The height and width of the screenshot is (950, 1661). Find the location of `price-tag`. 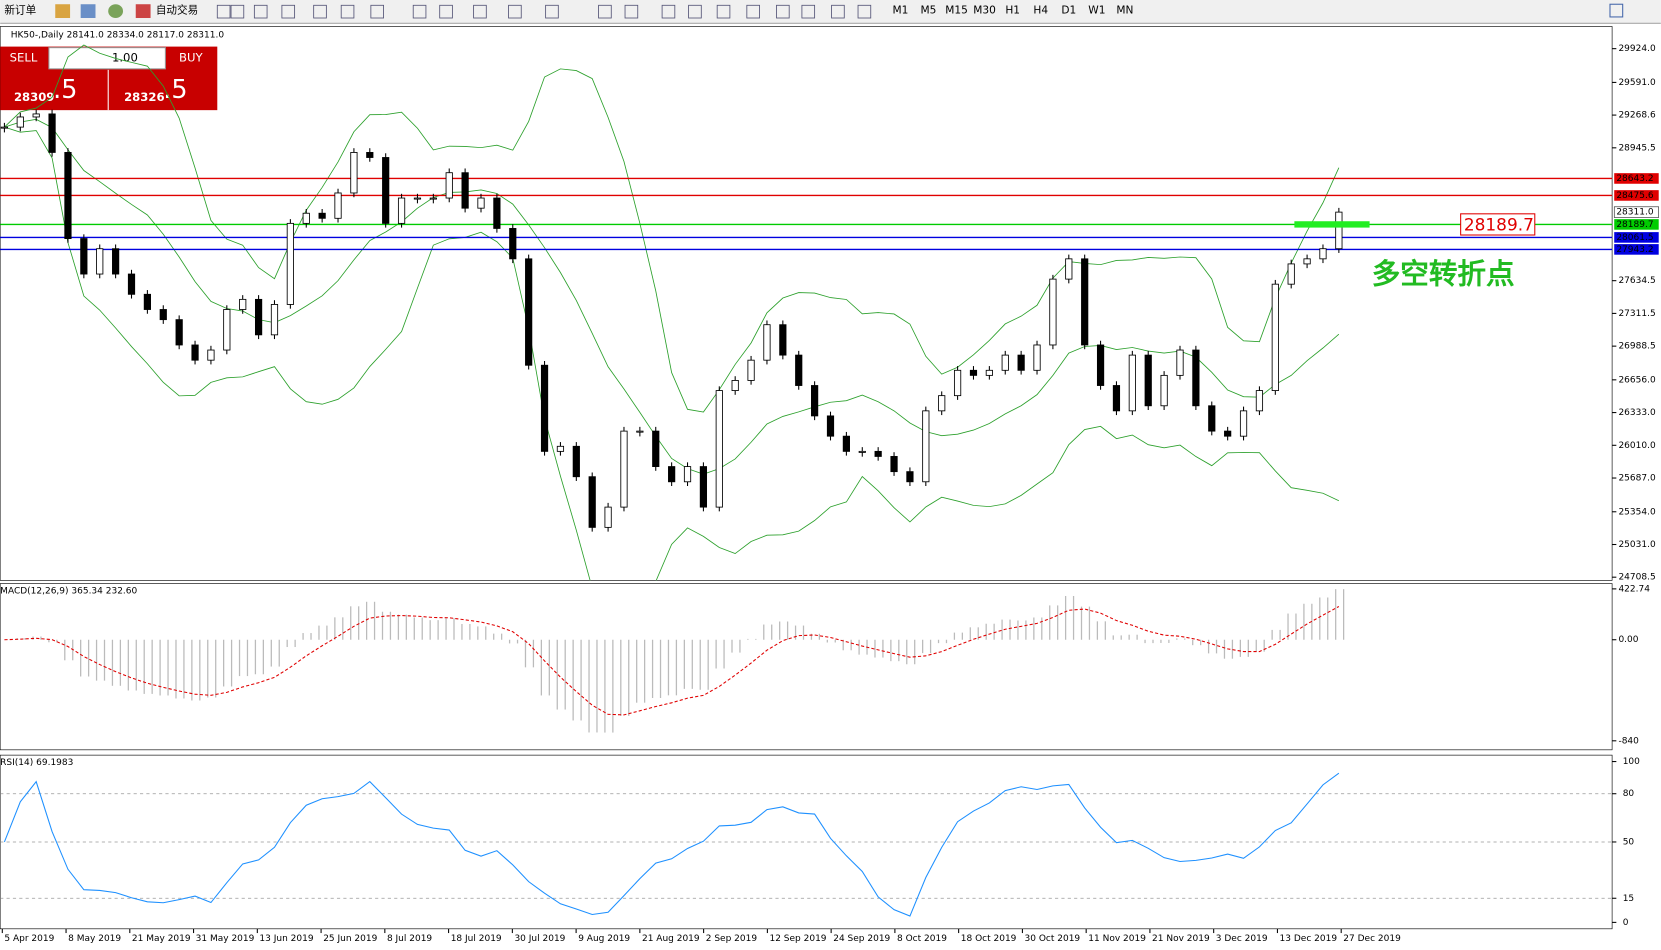

price-tag is located at coordinates (1636, 212).